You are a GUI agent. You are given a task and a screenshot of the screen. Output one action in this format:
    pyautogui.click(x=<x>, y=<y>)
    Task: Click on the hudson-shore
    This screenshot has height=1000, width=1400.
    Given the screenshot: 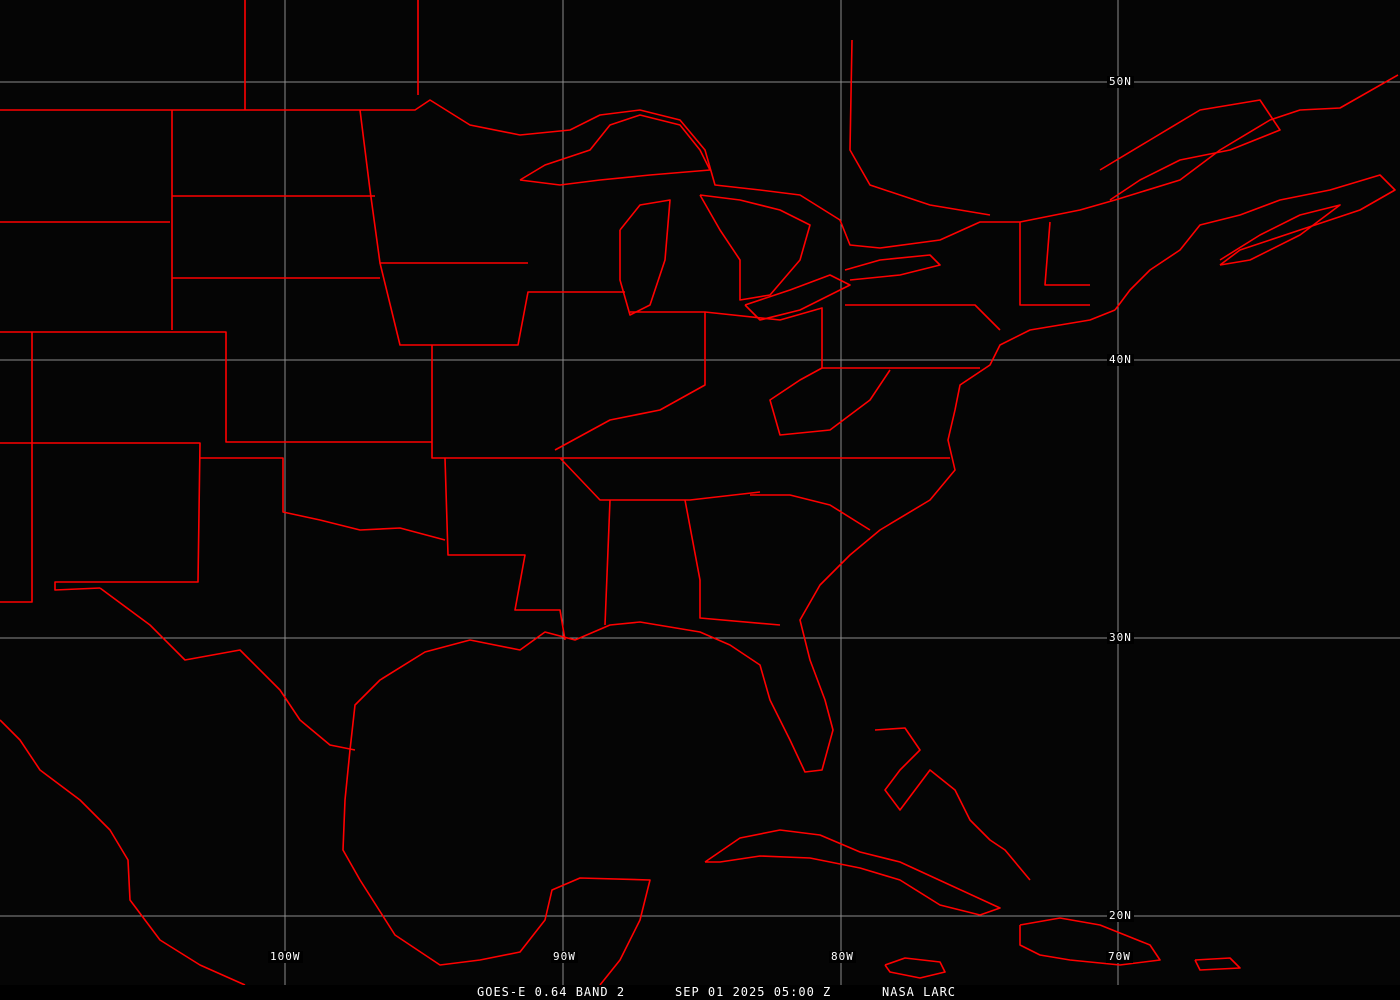 What is the action you would take?
    pyautogui.click(x=920, y=127)
    